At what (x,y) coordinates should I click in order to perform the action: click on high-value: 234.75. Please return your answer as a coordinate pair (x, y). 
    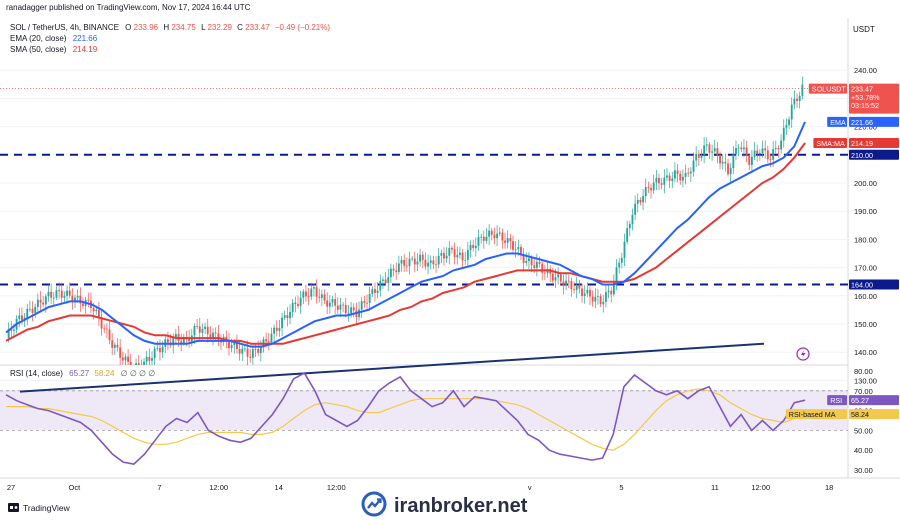
    Looking at the image, I should click on (183, 27).